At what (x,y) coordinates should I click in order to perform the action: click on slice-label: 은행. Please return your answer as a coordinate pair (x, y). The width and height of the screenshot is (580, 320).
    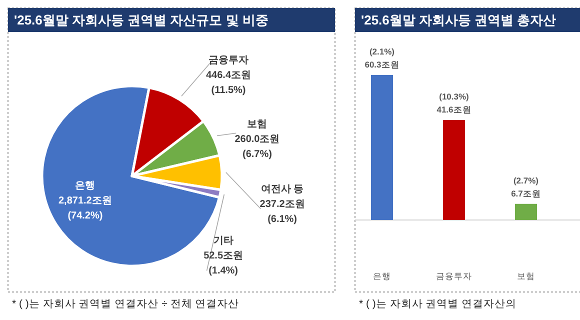
    Looking at the image, I should click on (85, 186).